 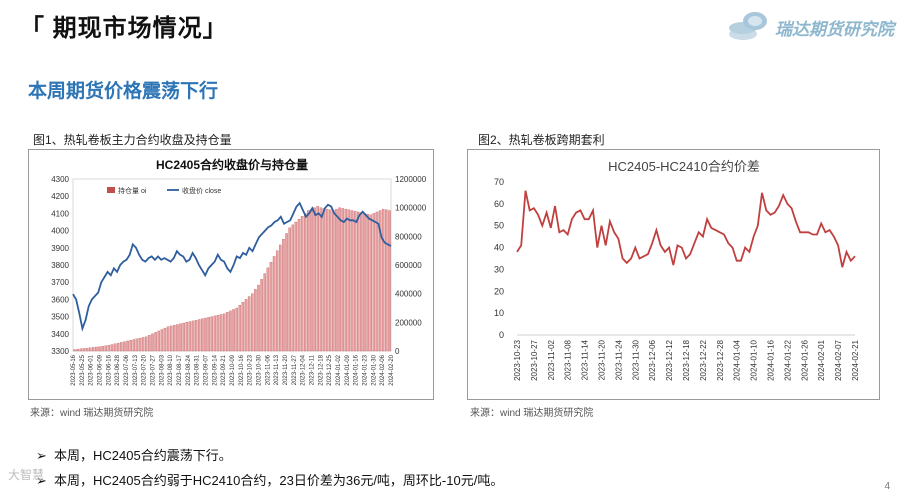 What do you see at coordinates (855, 359) in the screenshot?
I see `chart2-x-tick-label: 2024-02-21` at bounding box center [855, 359].